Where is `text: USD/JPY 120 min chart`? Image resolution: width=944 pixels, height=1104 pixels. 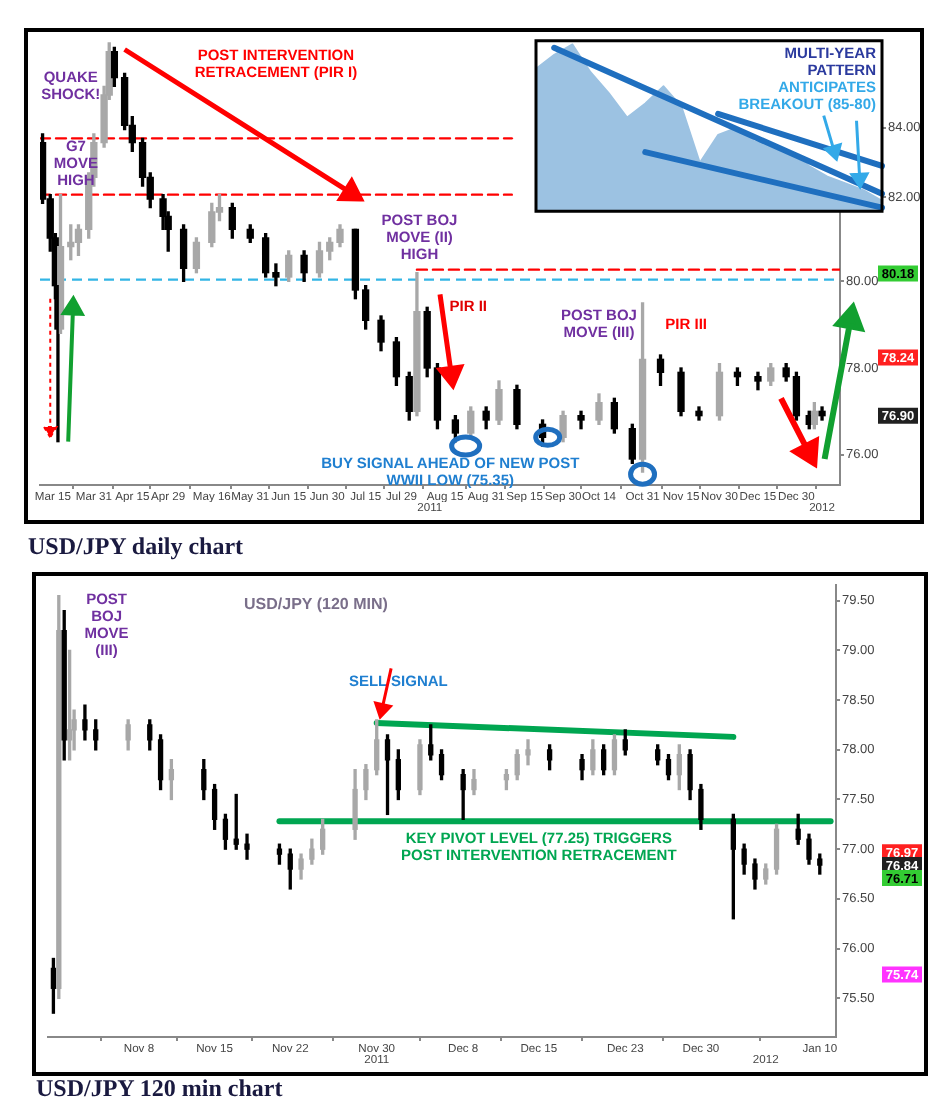 text: USD/JPY 120 min chart is located at coordinates (159, 1089).